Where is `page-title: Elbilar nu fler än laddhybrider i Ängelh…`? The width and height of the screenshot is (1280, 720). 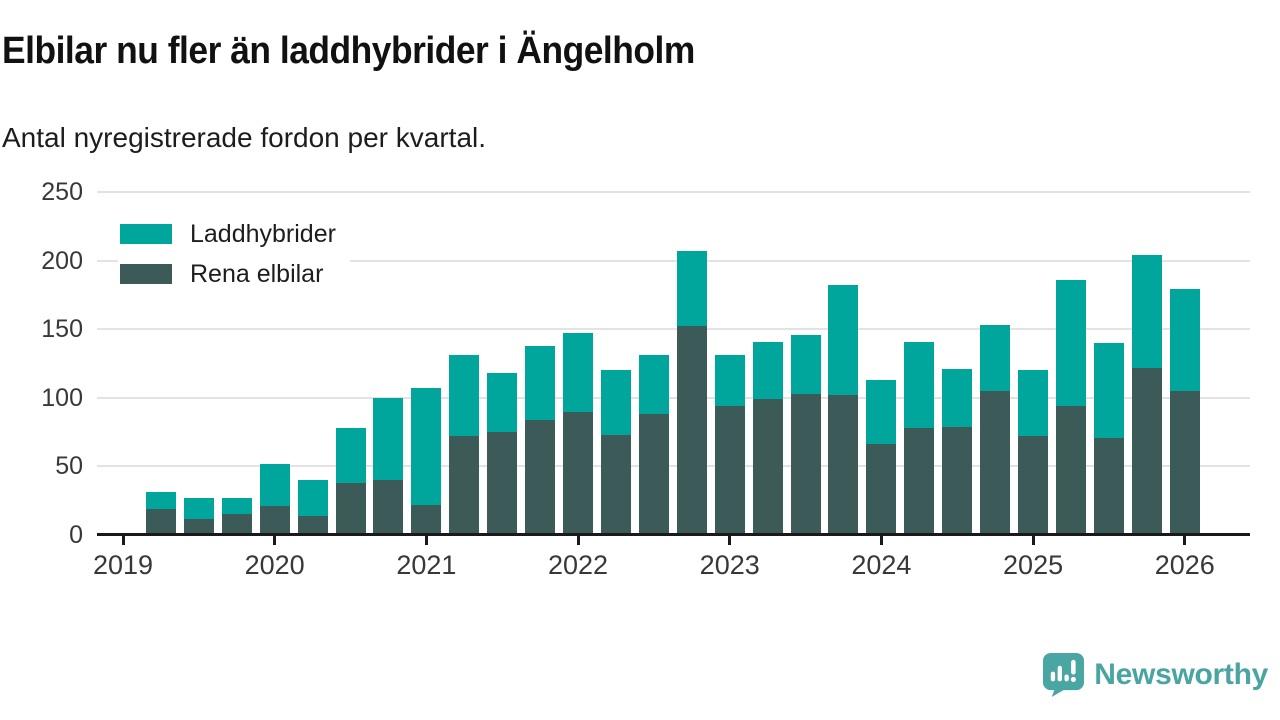 page-title: Elbilar nu fler än laddhybrider i Ängelh… is located at coordinates (348, 51).